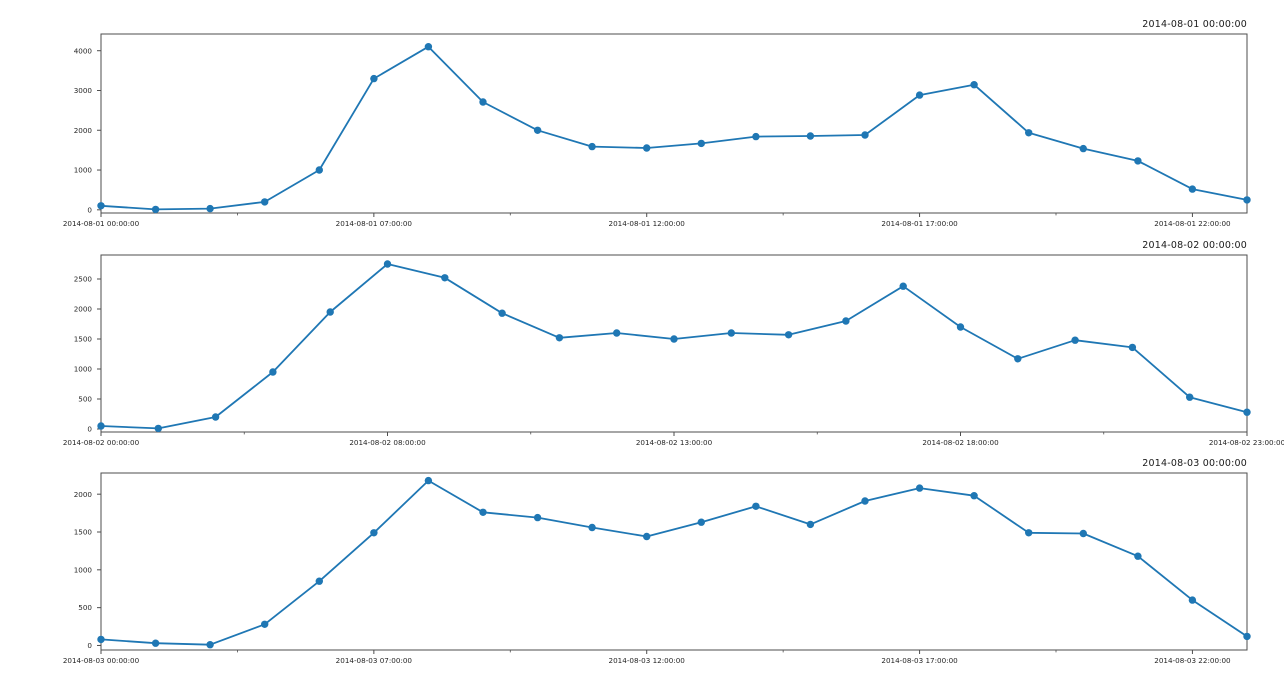 This screenshot has width=1284, height=688. I want to click on y-tick-label: 3000, so click(83, 90).